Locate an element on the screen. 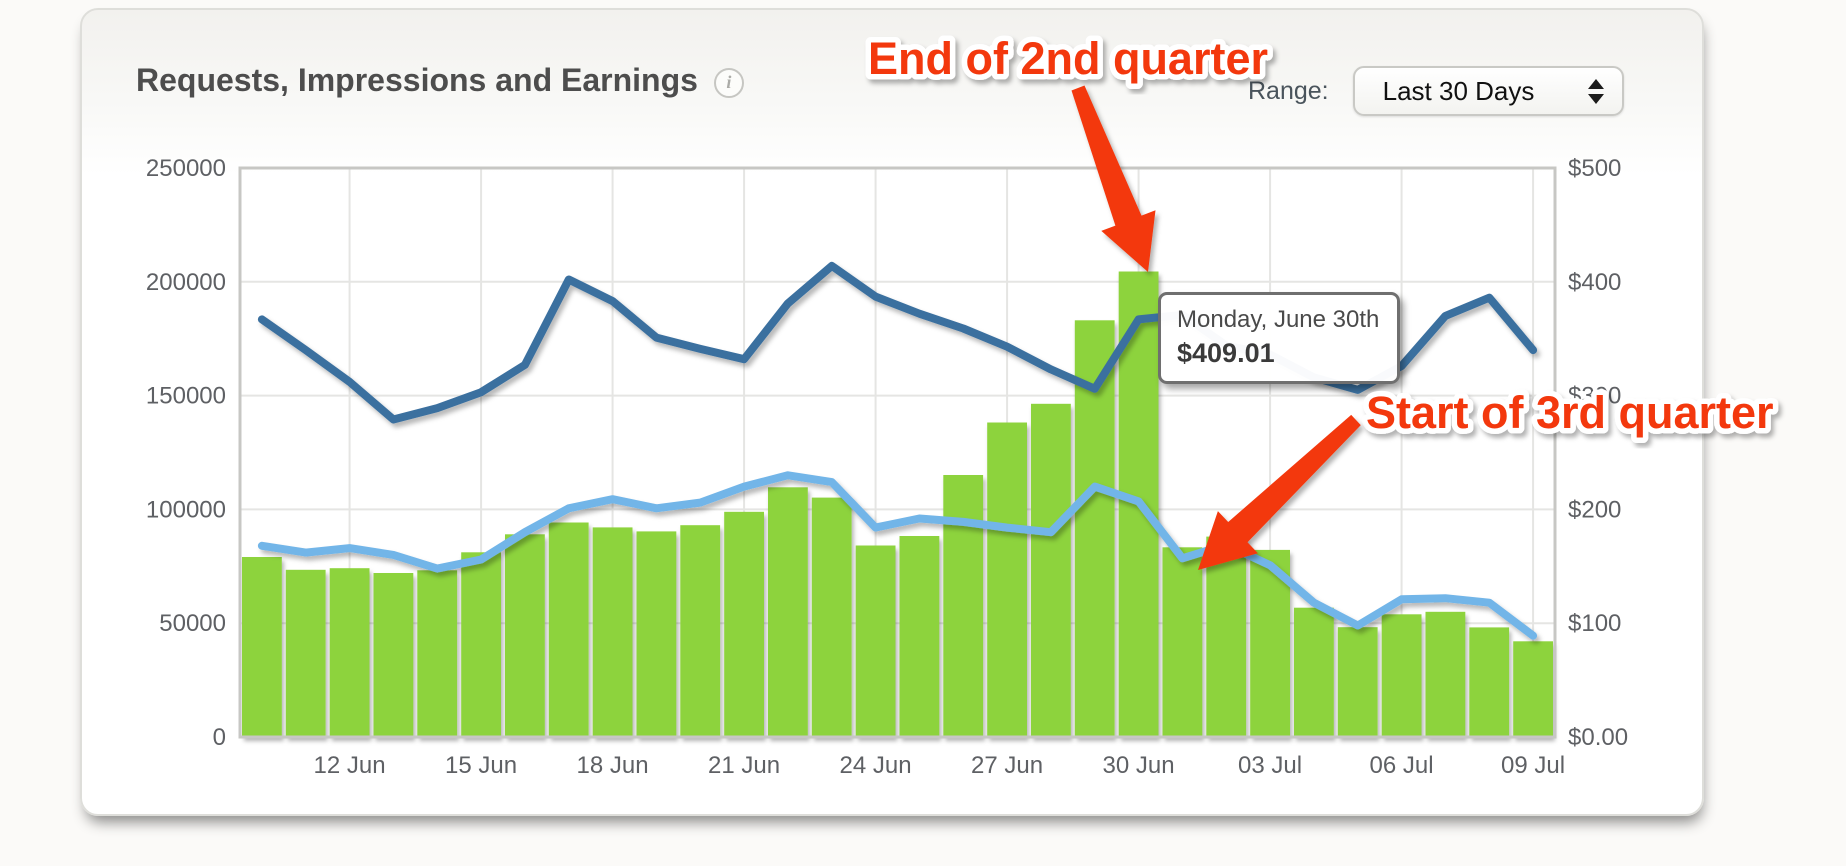 This screenshot has width=1846, height=866. chart-header: Requests, Impressions and Earnings i is located at coordinates (440, 80).